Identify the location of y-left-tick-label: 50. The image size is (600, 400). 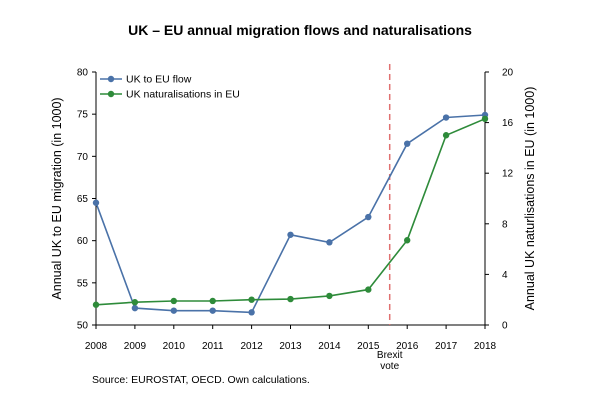
(83, 326).